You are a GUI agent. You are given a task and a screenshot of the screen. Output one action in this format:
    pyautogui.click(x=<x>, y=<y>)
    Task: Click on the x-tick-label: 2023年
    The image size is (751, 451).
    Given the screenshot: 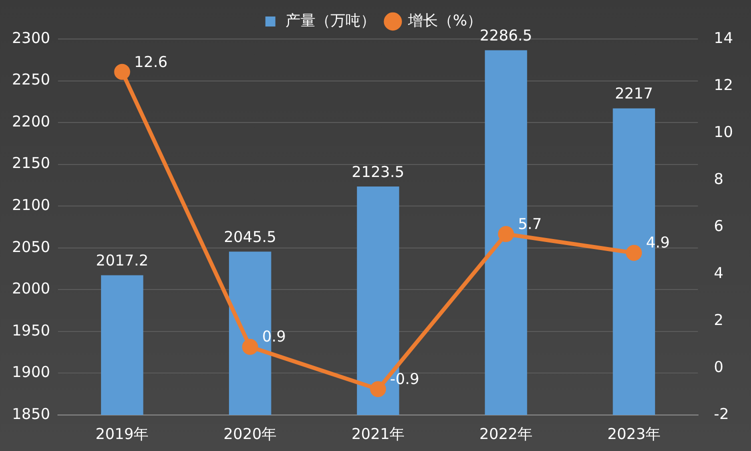 What is the action you would take?
    pyautogui.click(x=634, y=433)
    